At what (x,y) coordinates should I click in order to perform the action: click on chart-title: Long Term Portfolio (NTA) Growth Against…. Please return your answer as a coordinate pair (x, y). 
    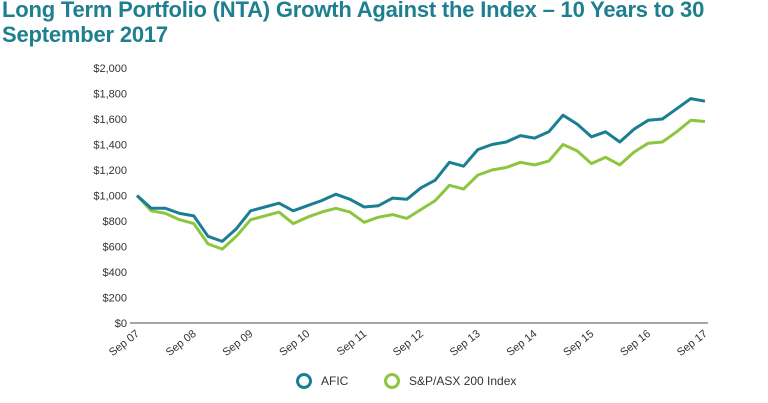
    Looking at the image, I should click on (353, 23).